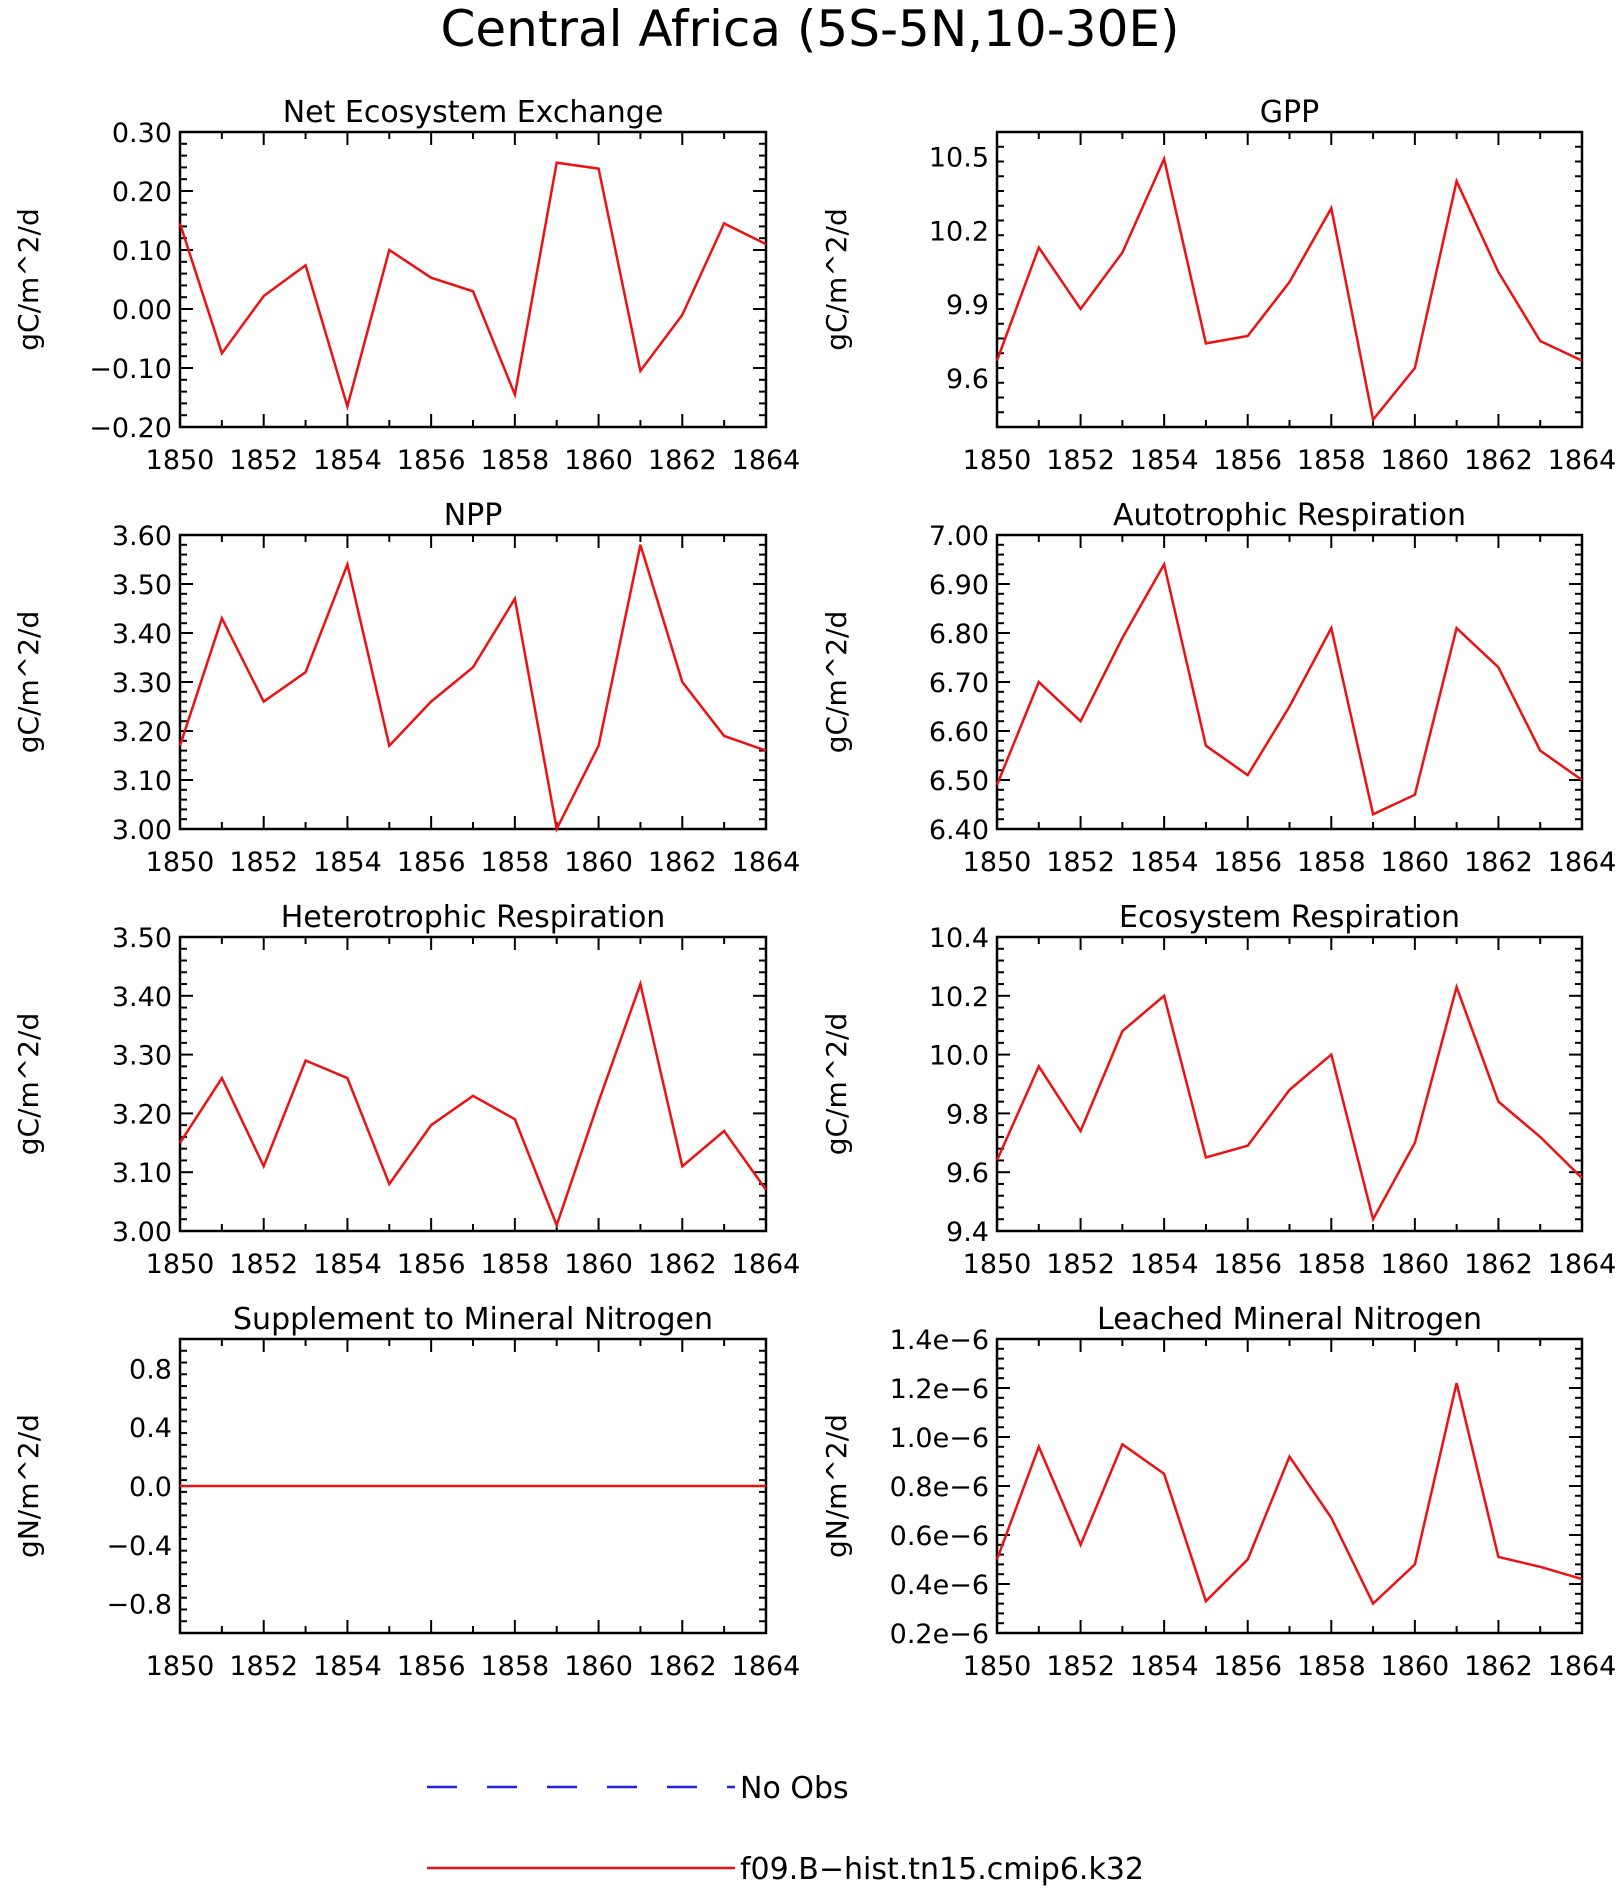 This screenshot has height=1893, width=1620. I want to click on y-tick-label: 6.70, so click(959, 683).